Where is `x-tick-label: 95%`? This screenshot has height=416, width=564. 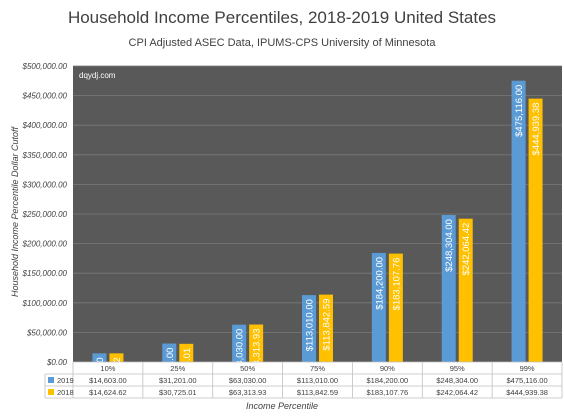 x-tick-label: 95% is located at coordinates (457, 368).